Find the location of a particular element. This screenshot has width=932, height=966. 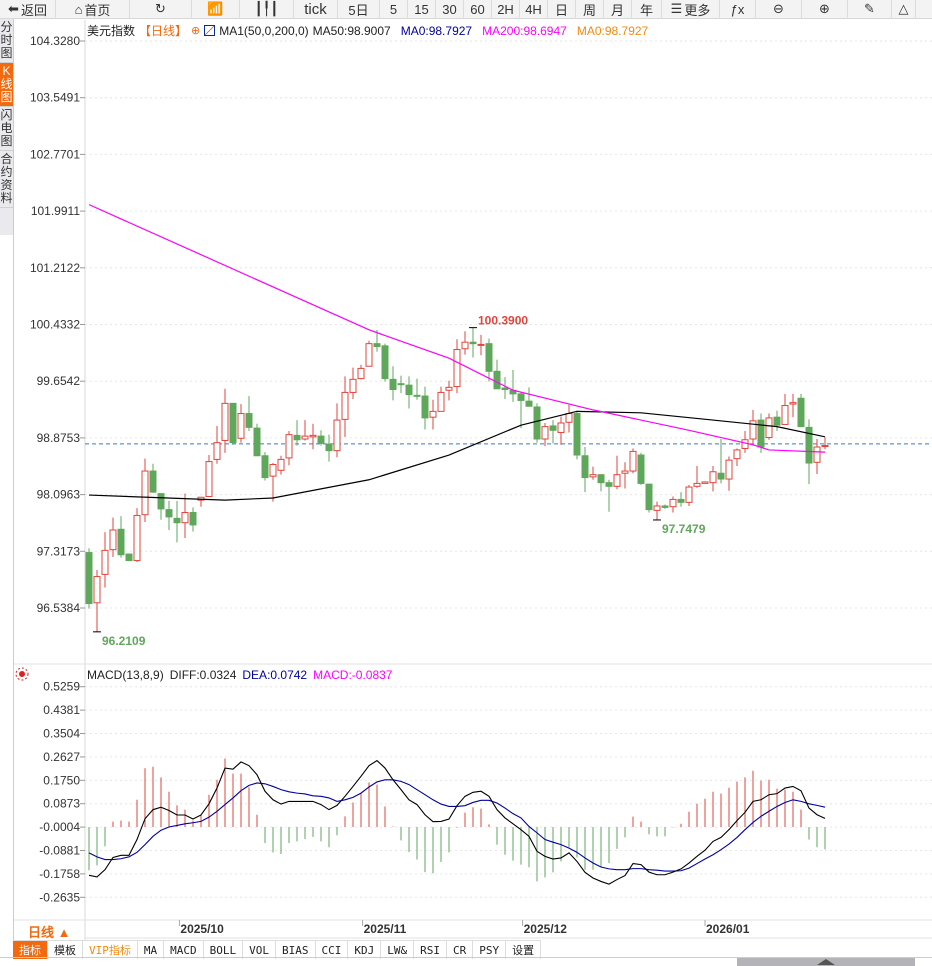

indicator-tab-MA: MA is located at coordinates (151, 950).